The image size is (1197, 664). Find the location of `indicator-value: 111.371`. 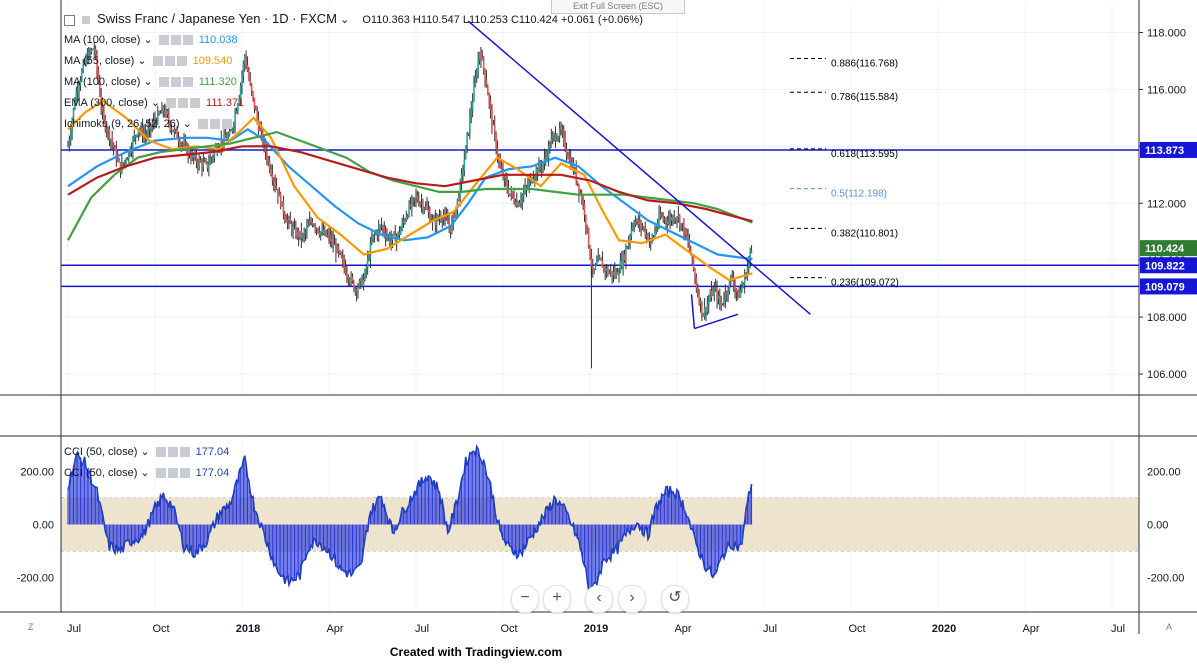

indicator-value: 111.371 is located at coordinates (225, 103).